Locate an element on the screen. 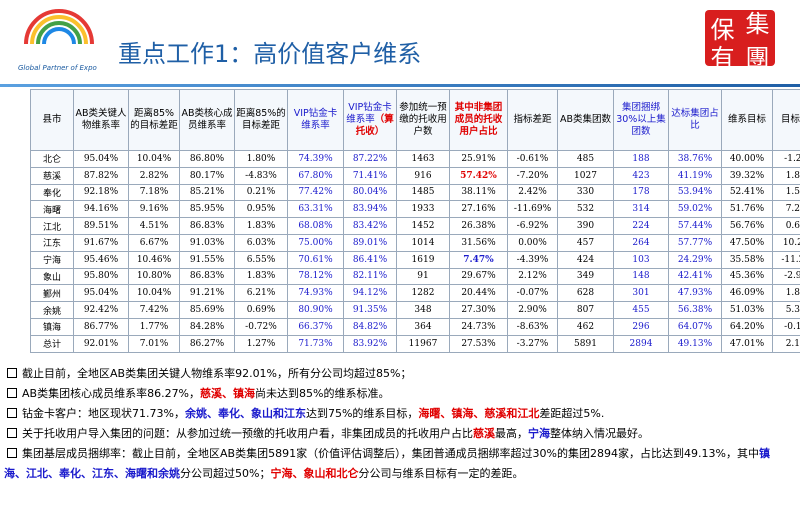 The height and width of the screenshot is (510, 800). bullet-text: 整体纳入情况最好。 is located at coordinates (599, 433).